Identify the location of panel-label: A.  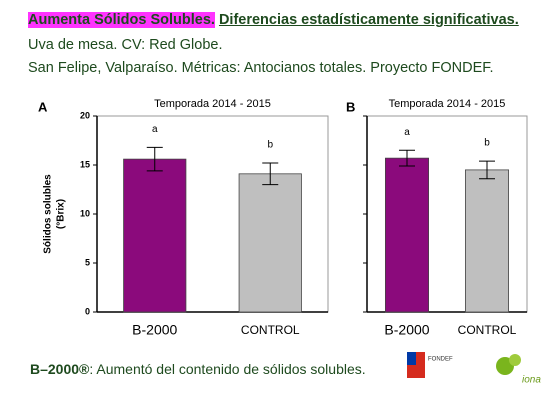
(43, 106).